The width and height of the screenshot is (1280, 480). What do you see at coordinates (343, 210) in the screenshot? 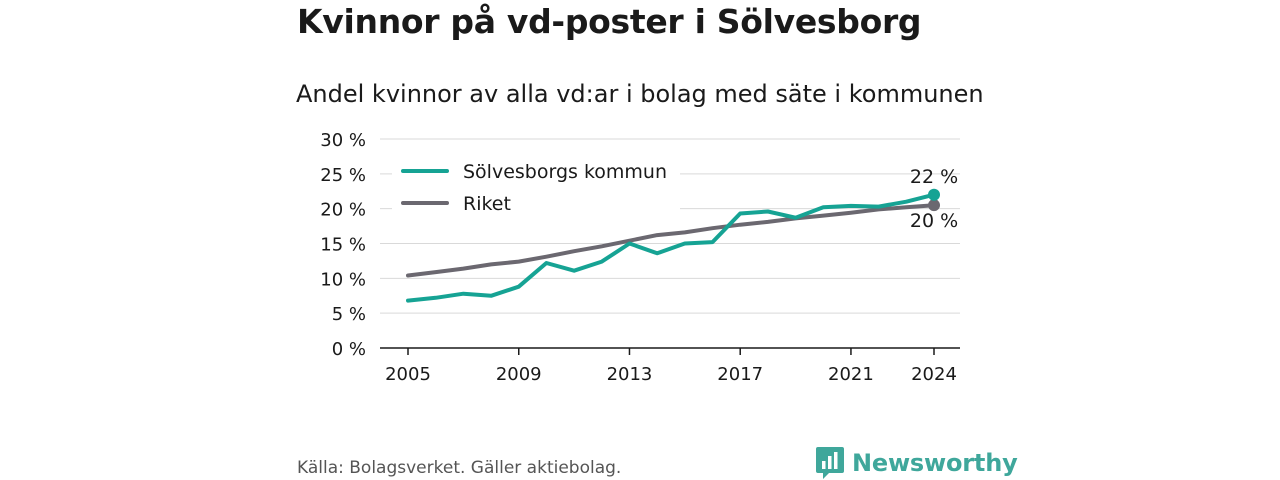
I see `y-tick-label: 20 %` at bounding box center [343, 210].